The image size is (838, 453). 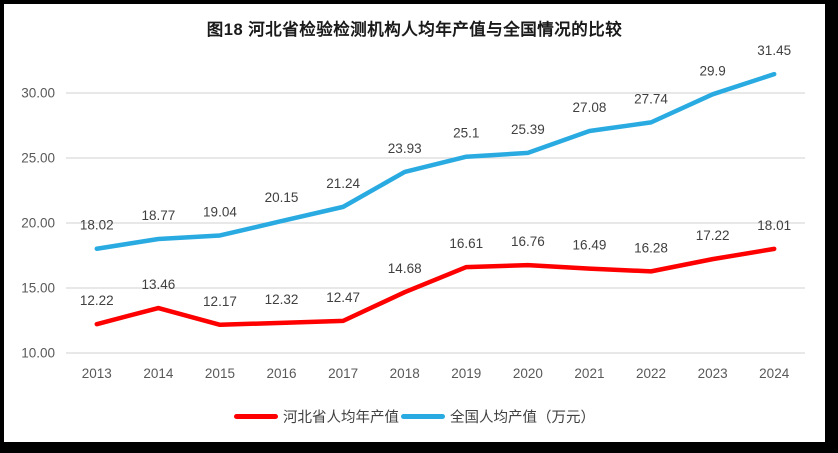 What do you see at coordinates (405, 268) in the screenshot?
I see `data-label-hebei: 14.68` at bounding box center [405, 268].